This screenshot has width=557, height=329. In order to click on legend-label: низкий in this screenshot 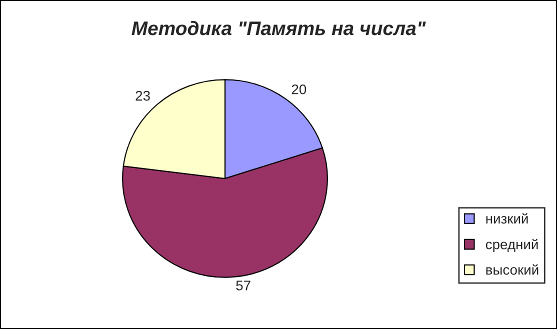, I will do `click(507, 218)`.